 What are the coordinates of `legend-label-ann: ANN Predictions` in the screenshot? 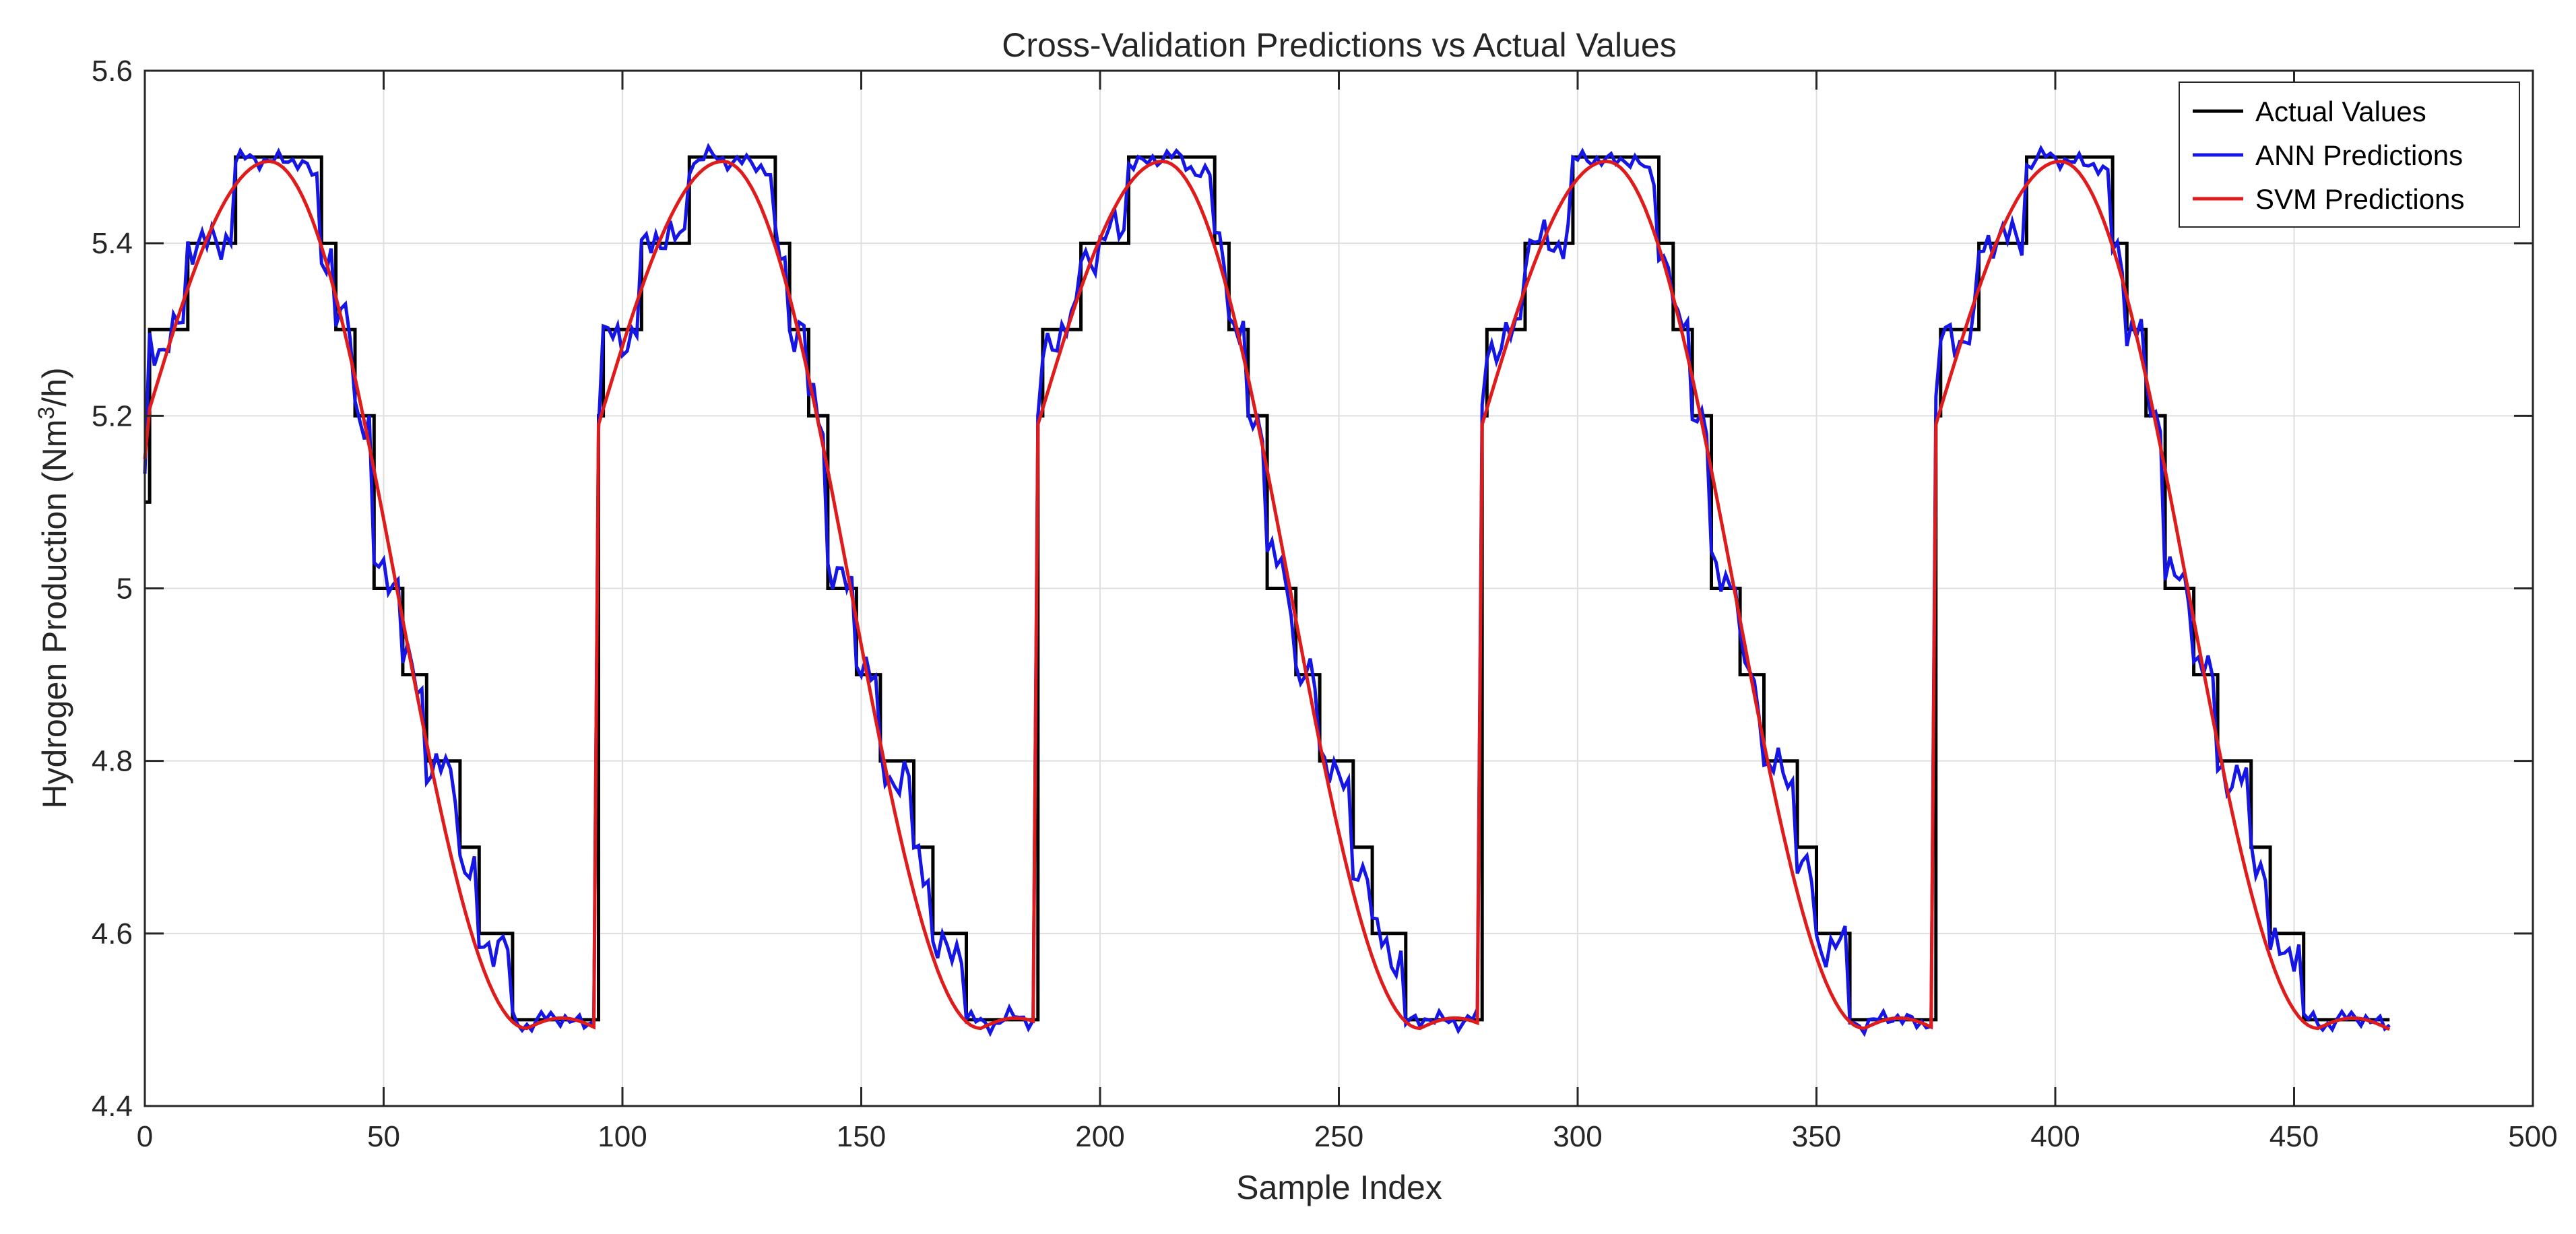 It's located at (2359, 155).